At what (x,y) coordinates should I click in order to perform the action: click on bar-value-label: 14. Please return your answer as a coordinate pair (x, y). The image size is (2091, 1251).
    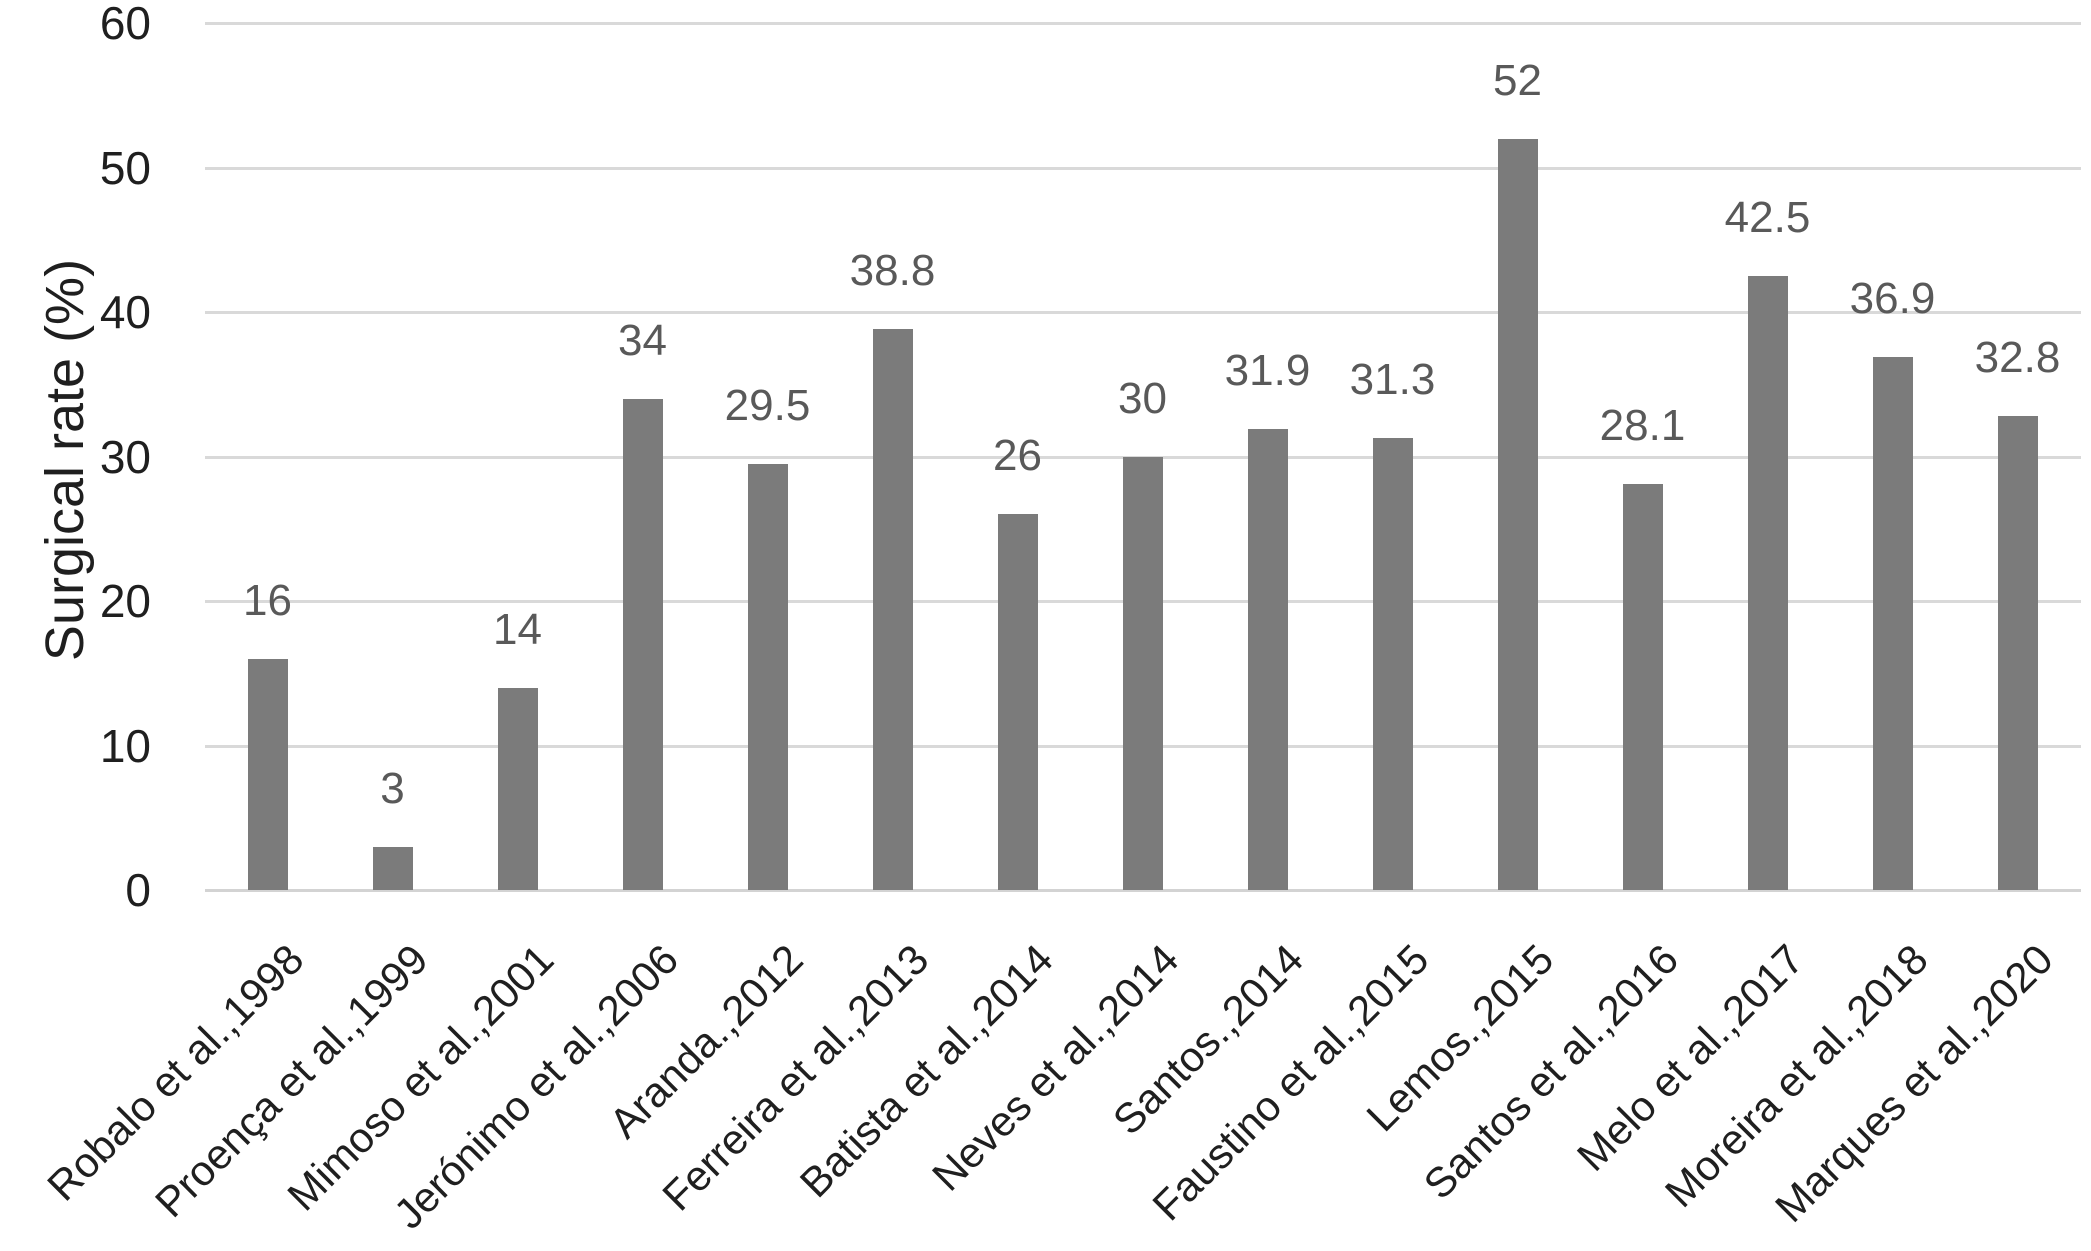
    Looking at the image, I should click on (517, 629).